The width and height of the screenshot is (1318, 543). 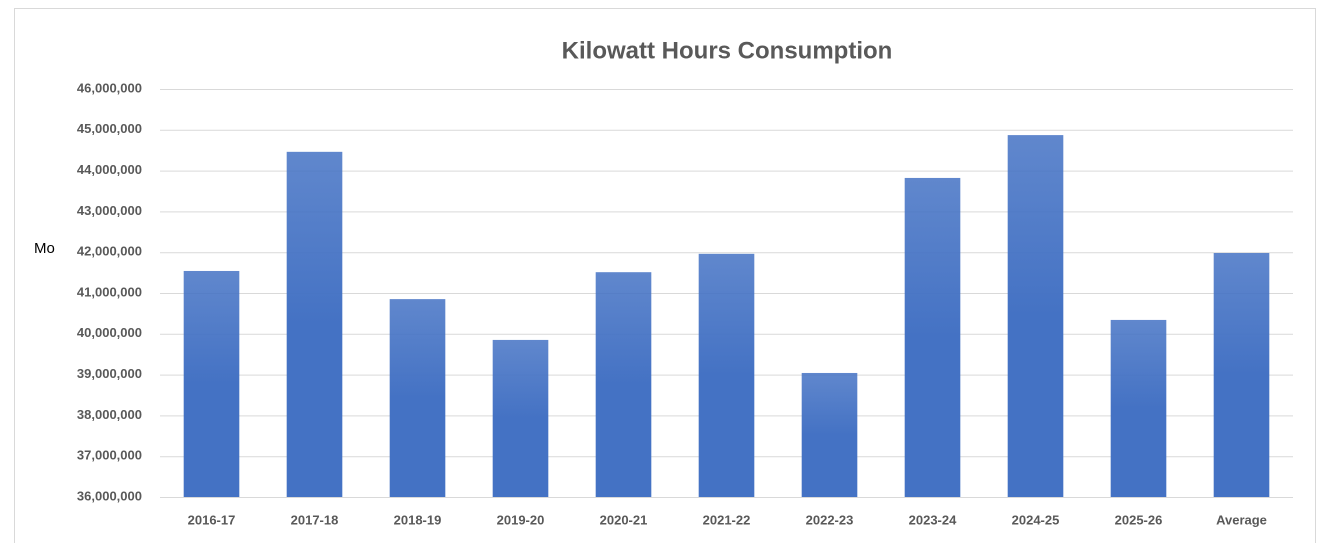 What do you see at coordinates (109, 169) in the screenshot?
I see `y-tick-label: 44,000,000` at bounding box center [109, 169].